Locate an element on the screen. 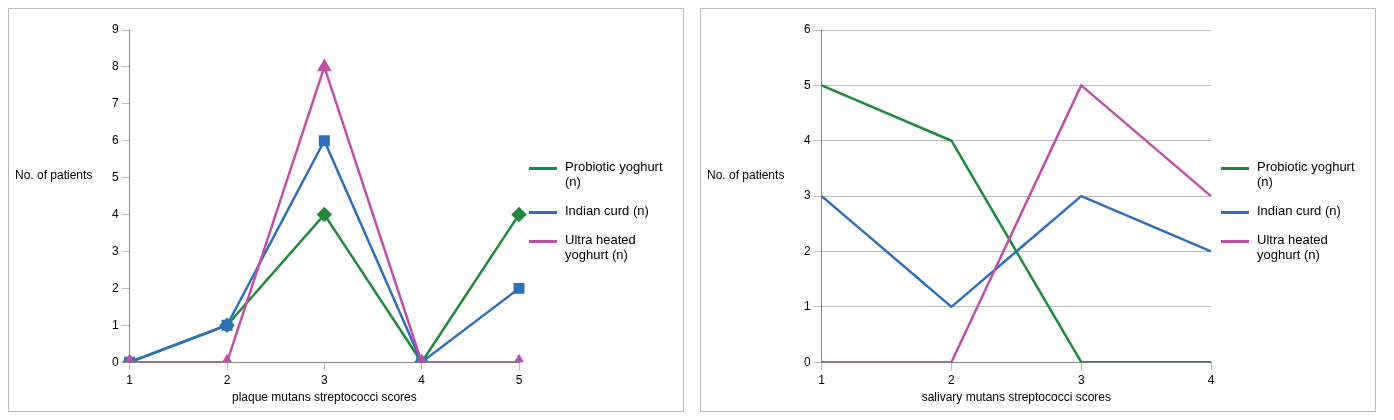  x-tick-label: 5 is located at coordinates (519, 379).